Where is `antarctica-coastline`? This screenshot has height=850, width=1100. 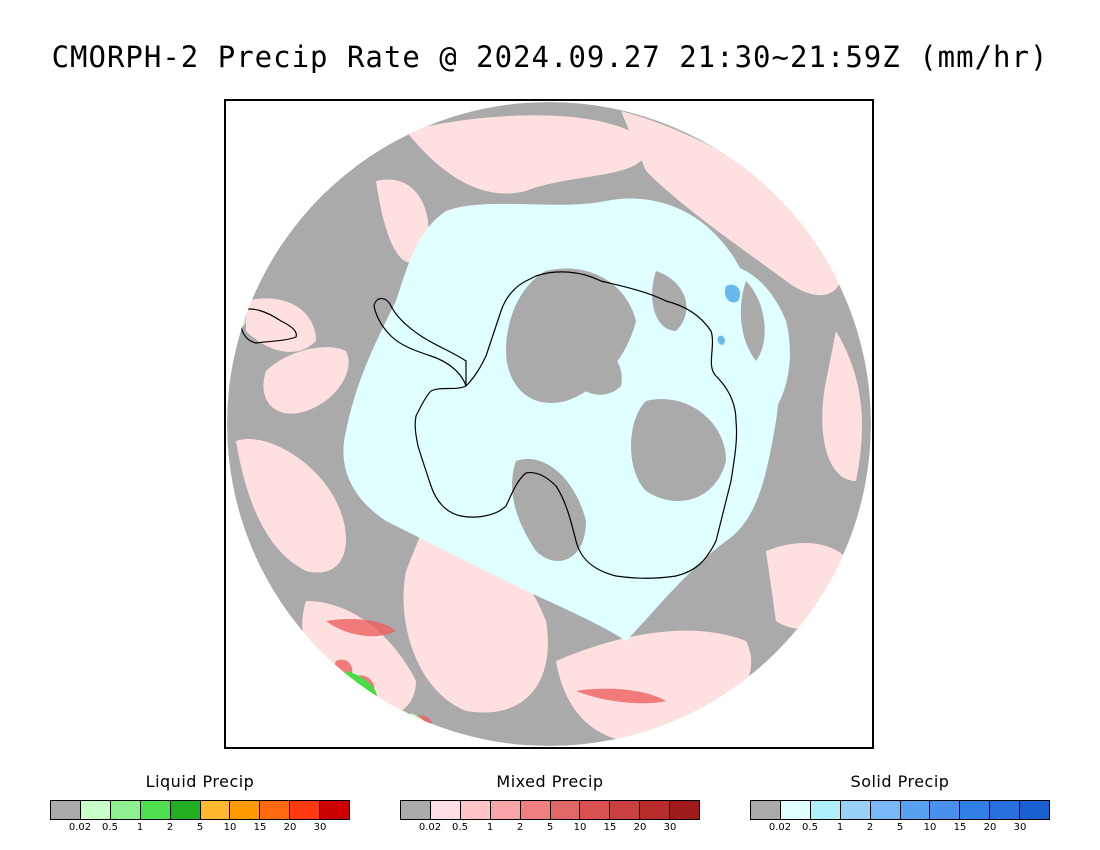
antarctica-coastline is located at coordinates (576, 425).